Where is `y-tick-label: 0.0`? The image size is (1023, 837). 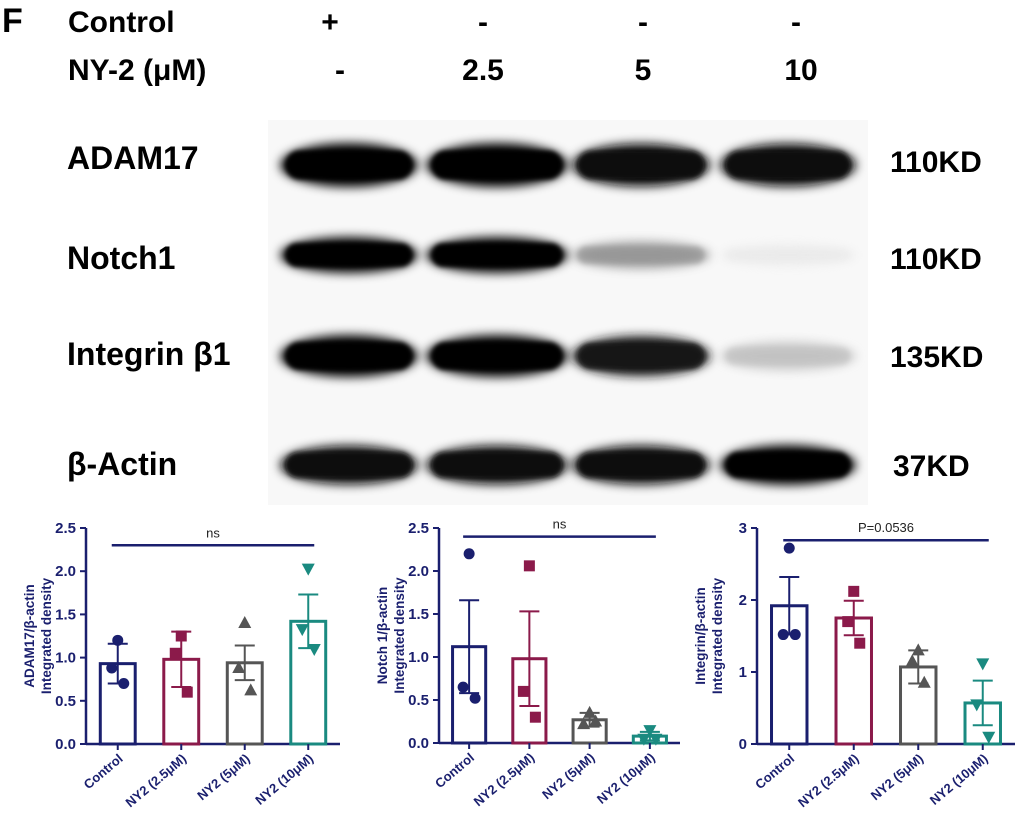
y-tick-label: 0.0 is located at coordinates (65, 744).